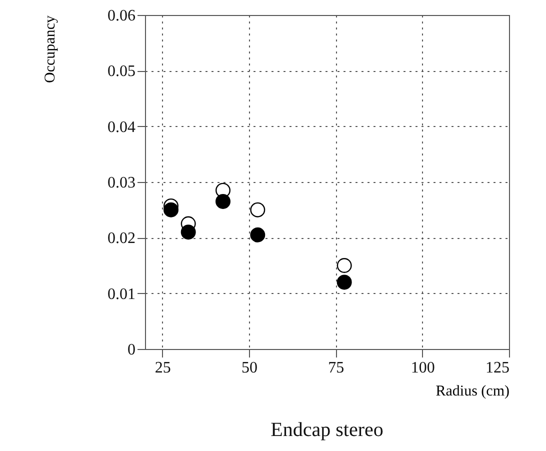 Image resolution: width=546 pixels, height=451 pixels. What do you see at coordinates (122, 71) in the screenshot?
I see `y-tick-label: 0.05` at bounding box center [122, 71].